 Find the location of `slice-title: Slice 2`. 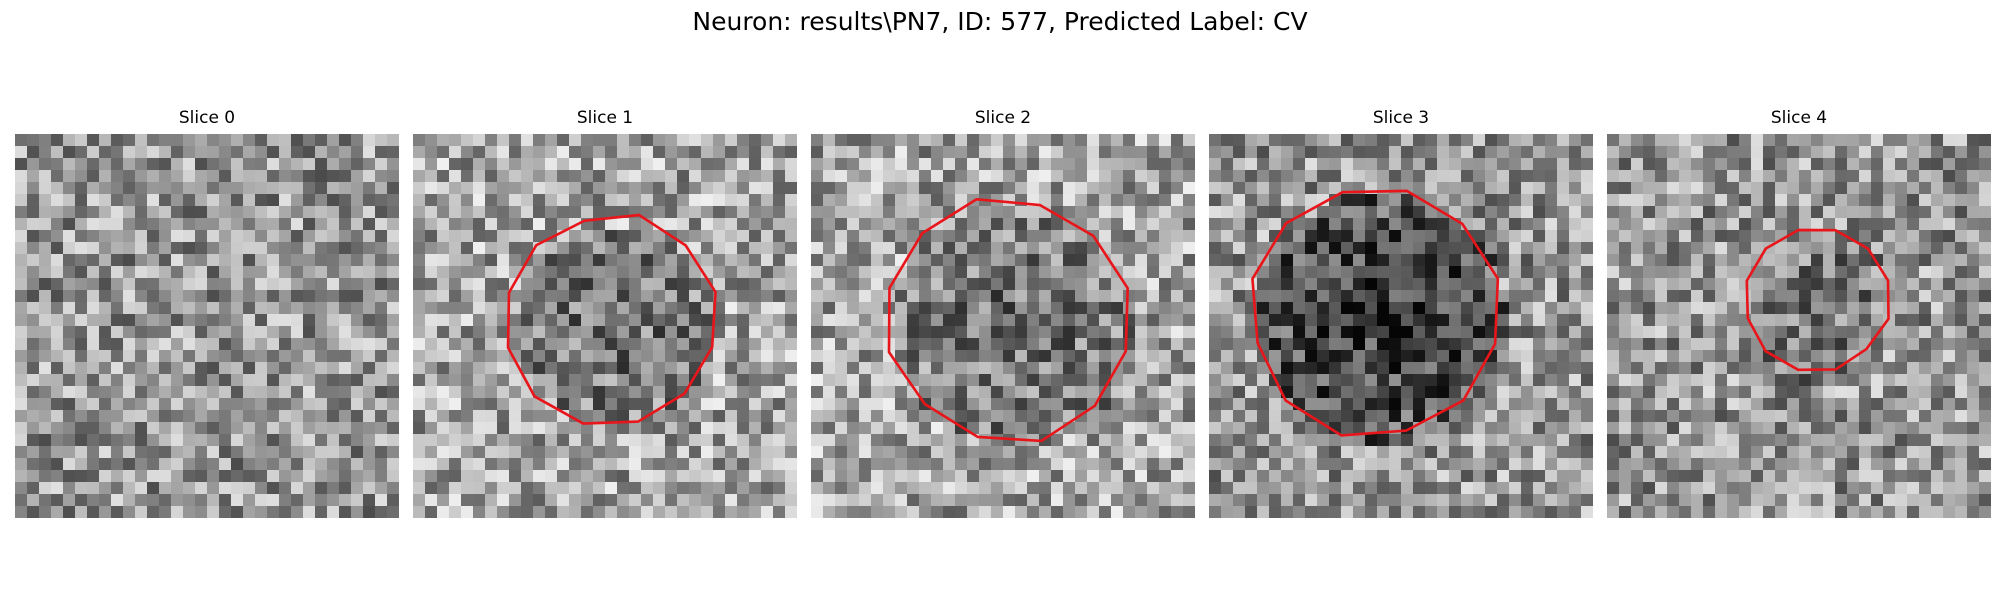

slice-title: Slice 2 is located at coordinates (1003, 118).